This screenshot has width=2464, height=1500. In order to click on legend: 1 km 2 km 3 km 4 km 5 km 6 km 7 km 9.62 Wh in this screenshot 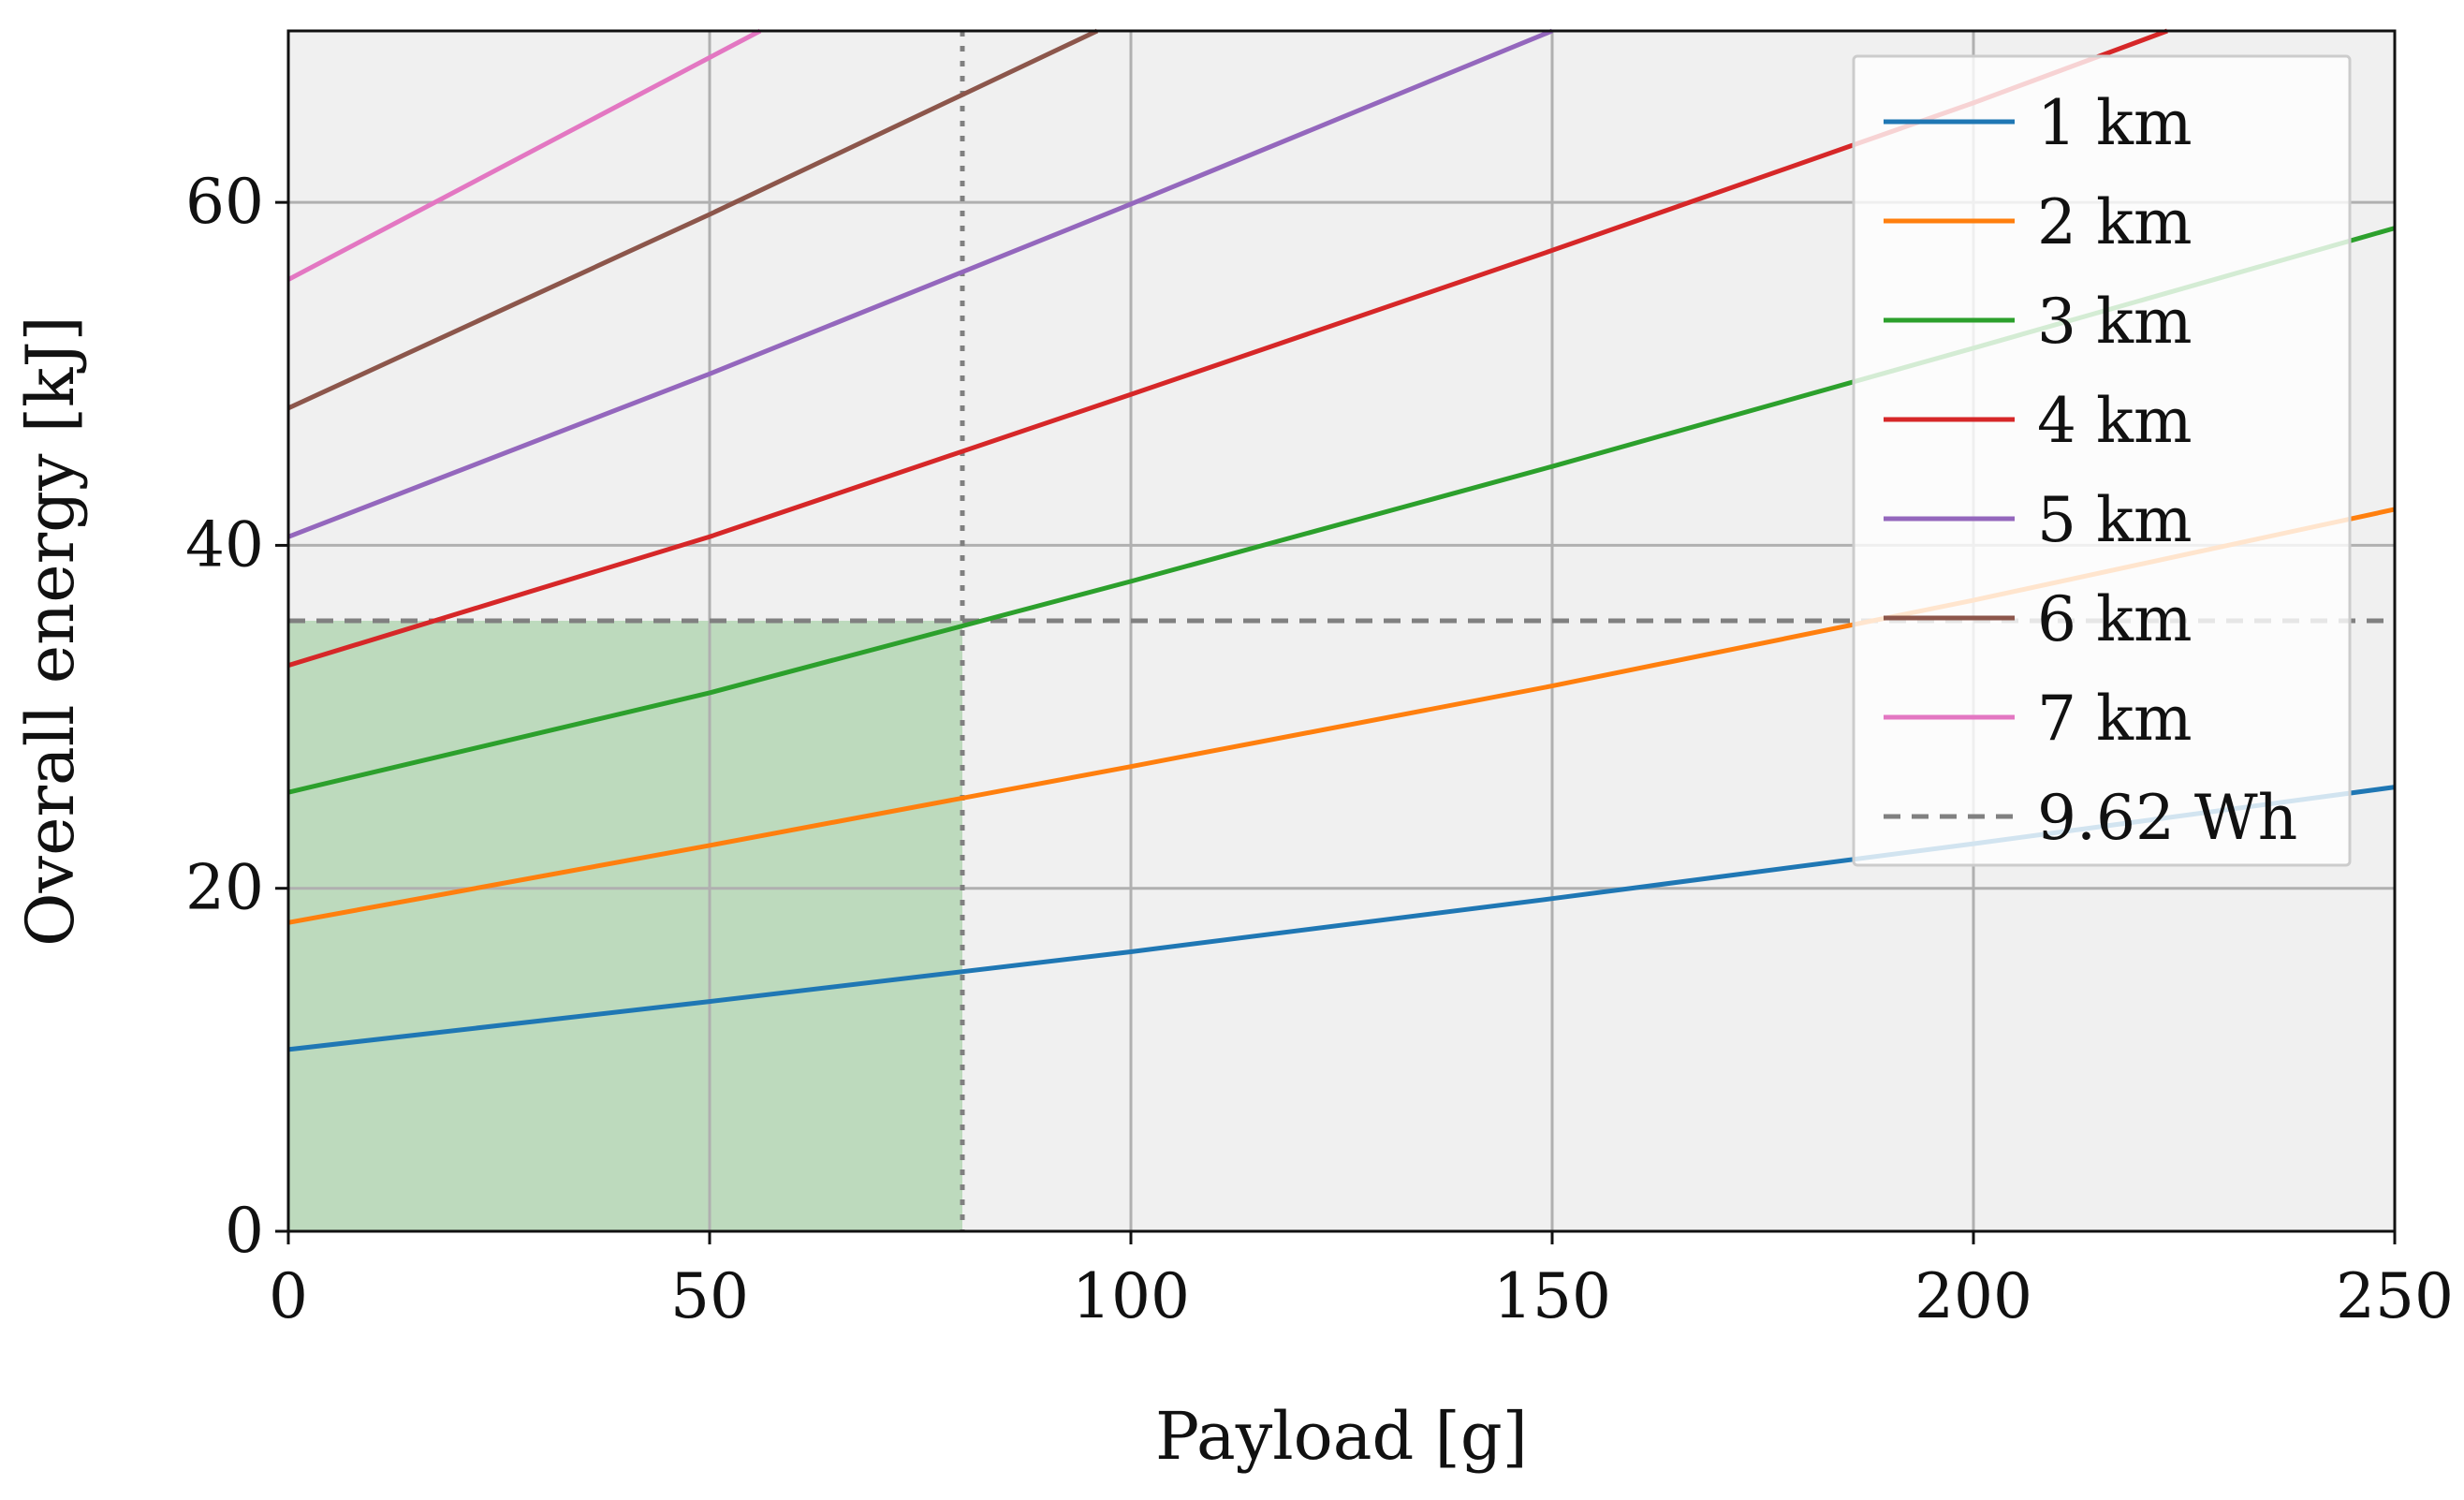, I will do `click(2102, 460)`.